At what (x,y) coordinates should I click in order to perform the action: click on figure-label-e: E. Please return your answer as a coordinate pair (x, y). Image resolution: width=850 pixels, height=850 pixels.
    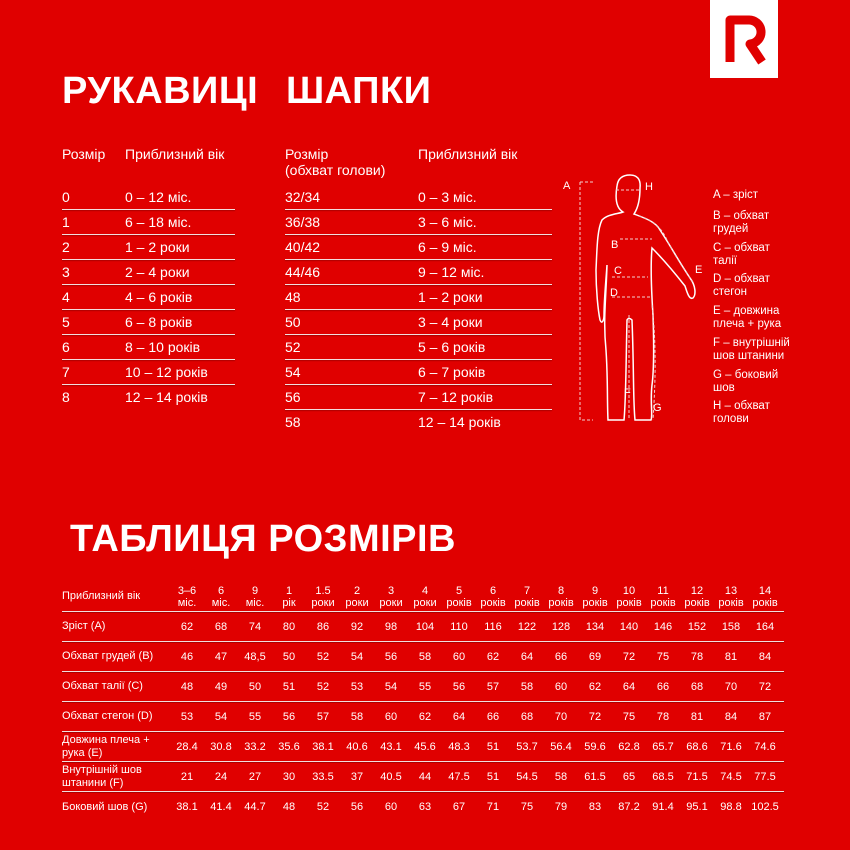
    Looking at the image, I should click on (698, 270).